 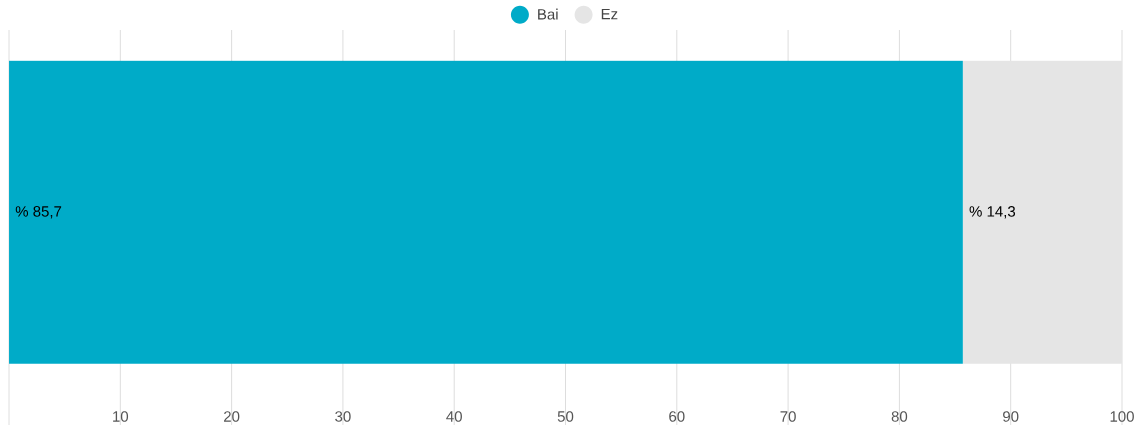 What do you see at coordinates (677, 416) in the screenshot?
I see `x-tick-label: 60` at bounding box center [677, 416].